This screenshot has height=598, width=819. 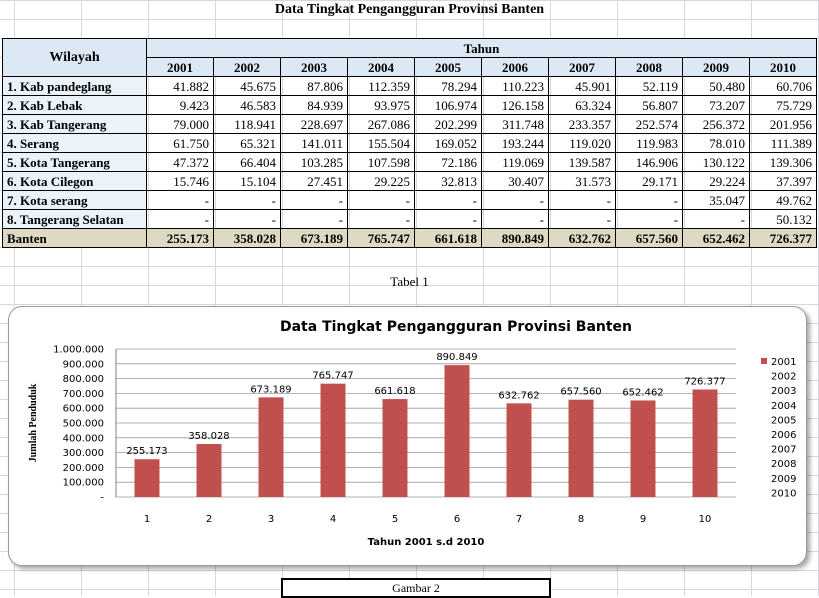 I want to click on x-tick-label: 3, so click(x=271, y=519).